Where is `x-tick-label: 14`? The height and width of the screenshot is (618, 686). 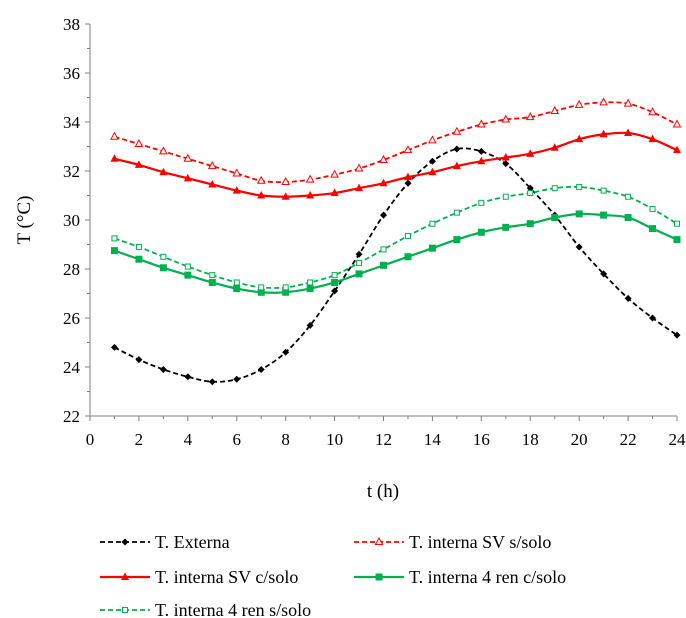
x-tick-label: 14 is located at coordinates (433, 439).